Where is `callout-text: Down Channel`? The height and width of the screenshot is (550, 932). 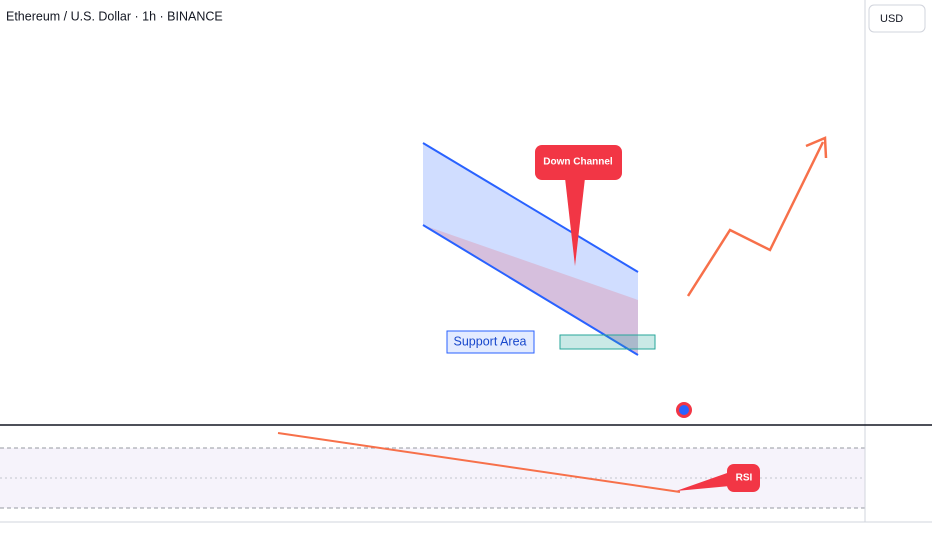
callout-text: Down Channel is located at coordinates (578, 162).